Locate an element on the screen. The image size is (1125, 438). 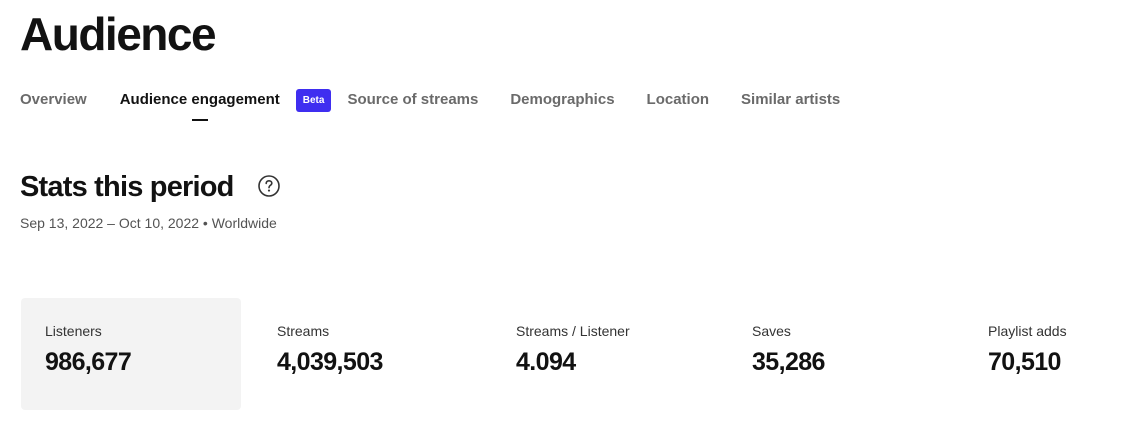
tab-location: Location is located at coordinates (678, 99).